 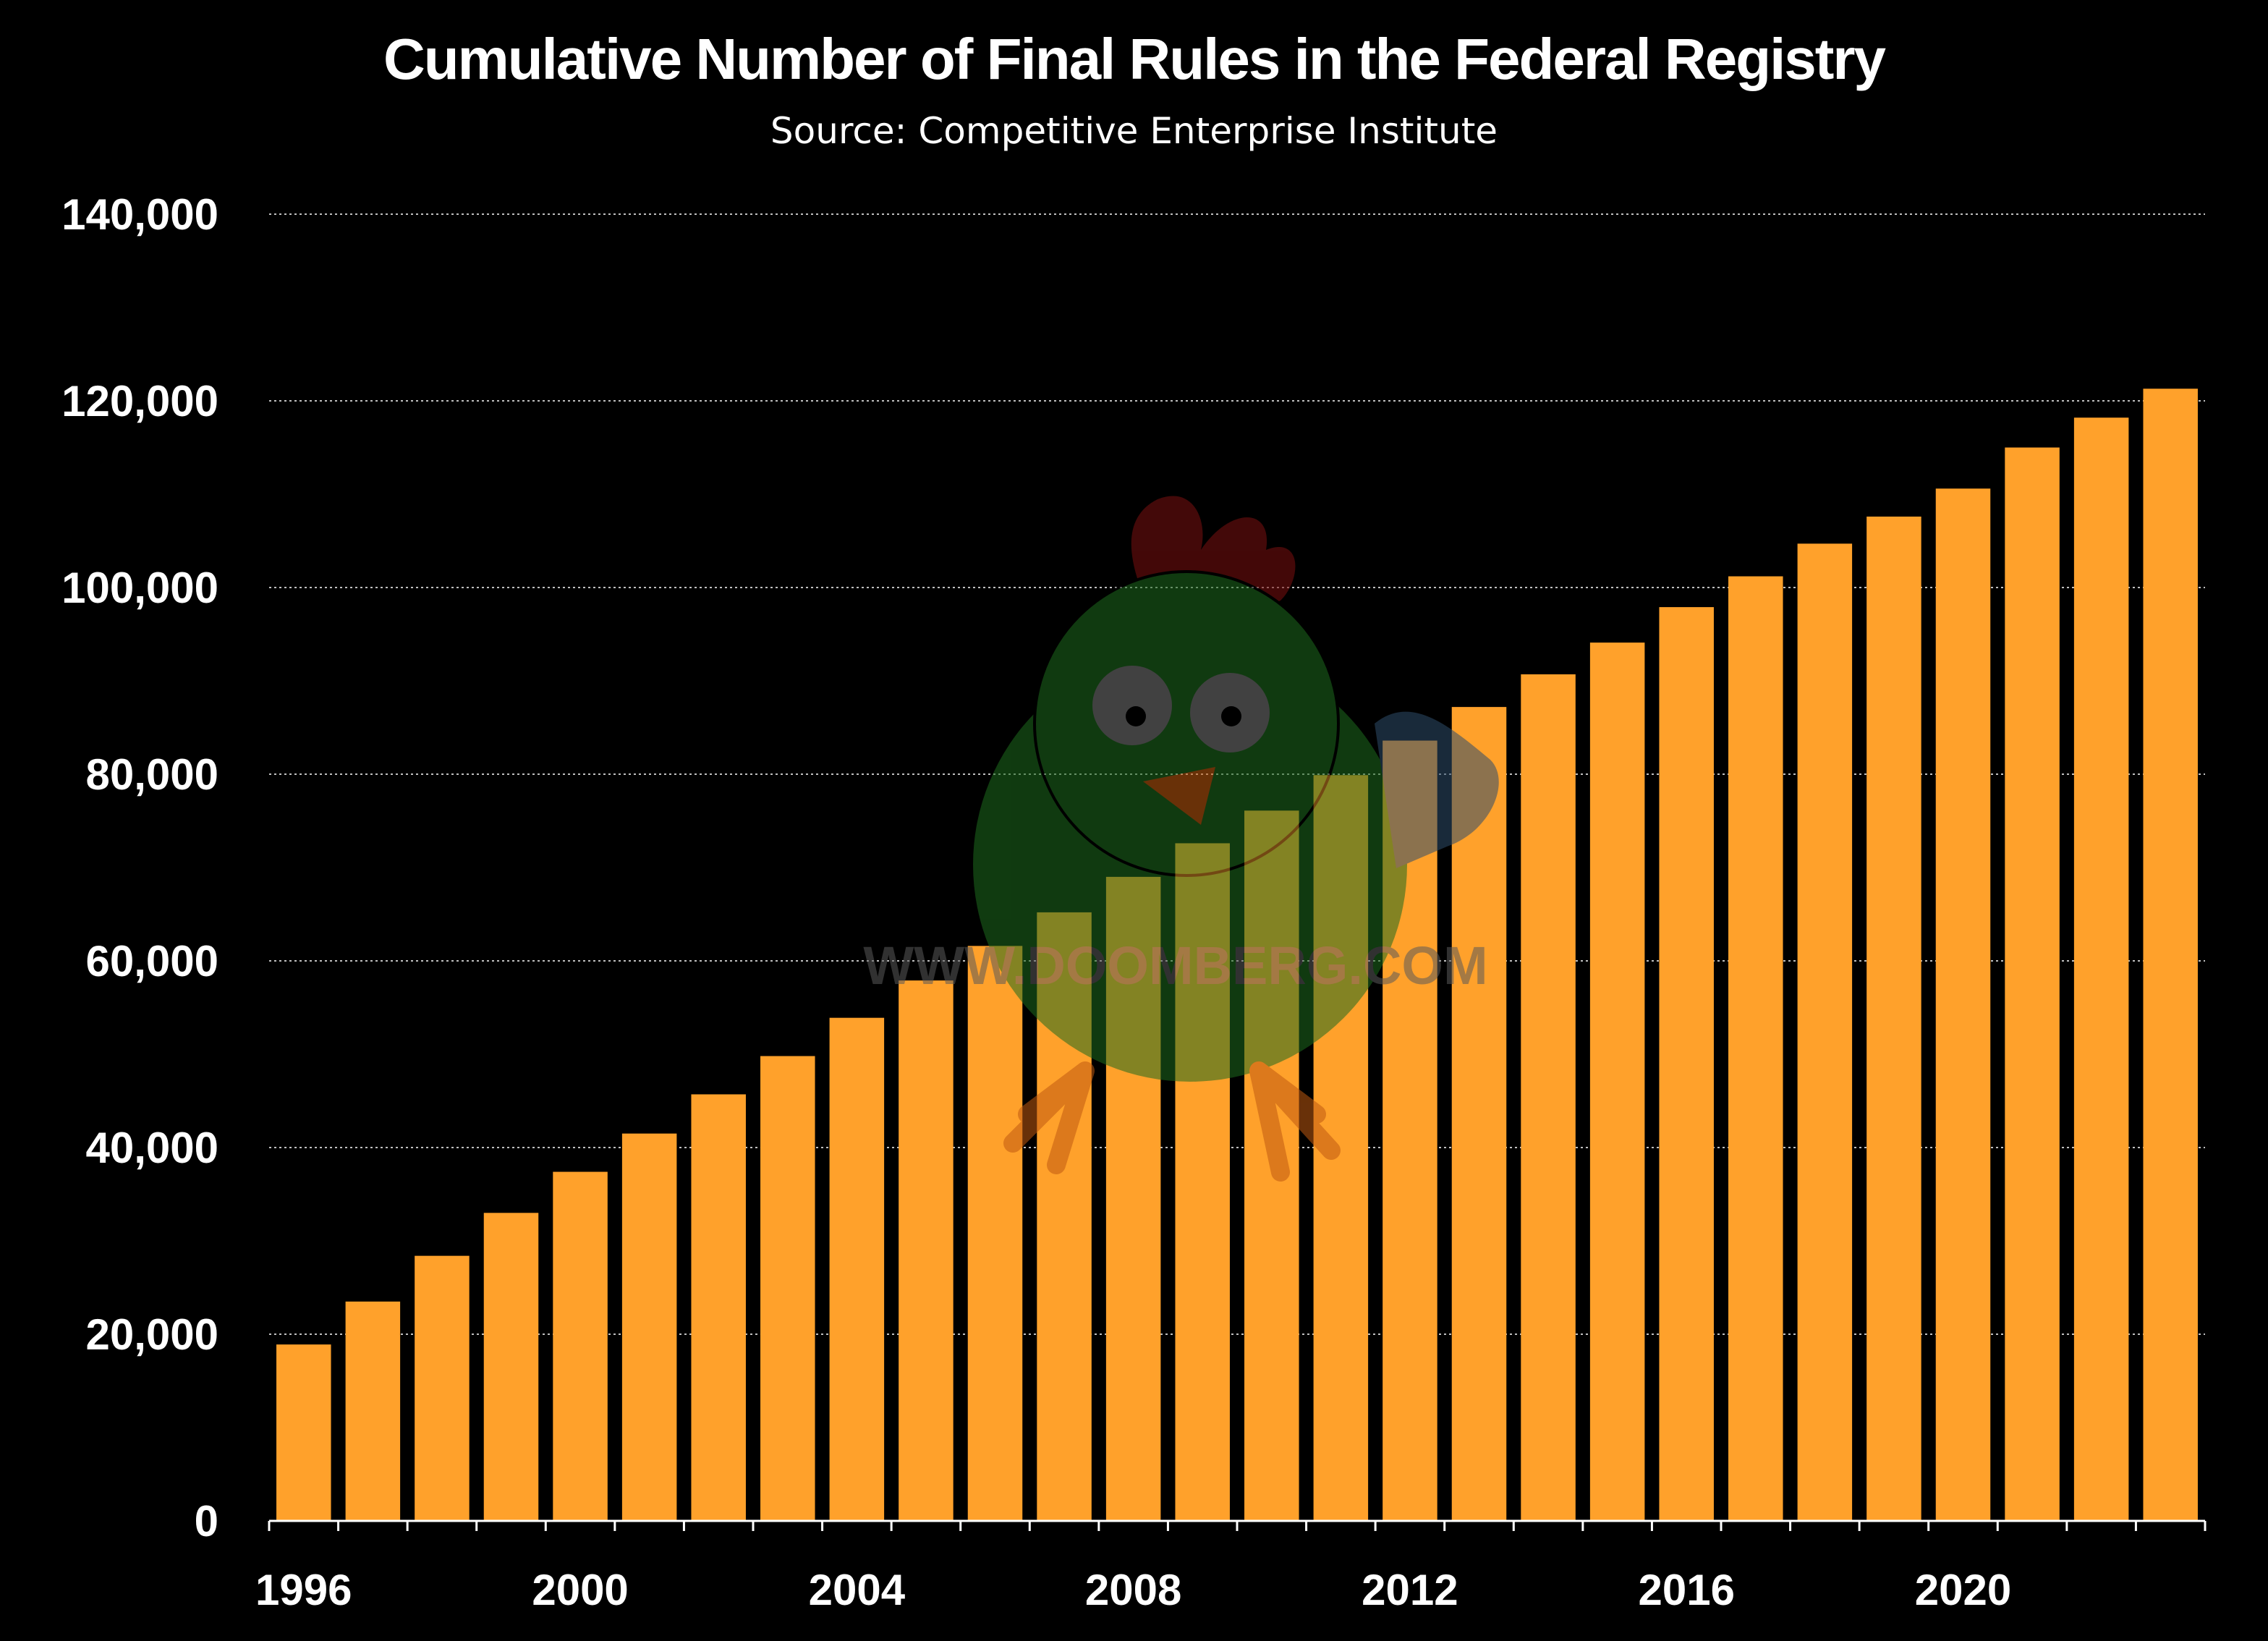 I want to click on y-tick-label: 40,000, so click(x=151, y=1148).